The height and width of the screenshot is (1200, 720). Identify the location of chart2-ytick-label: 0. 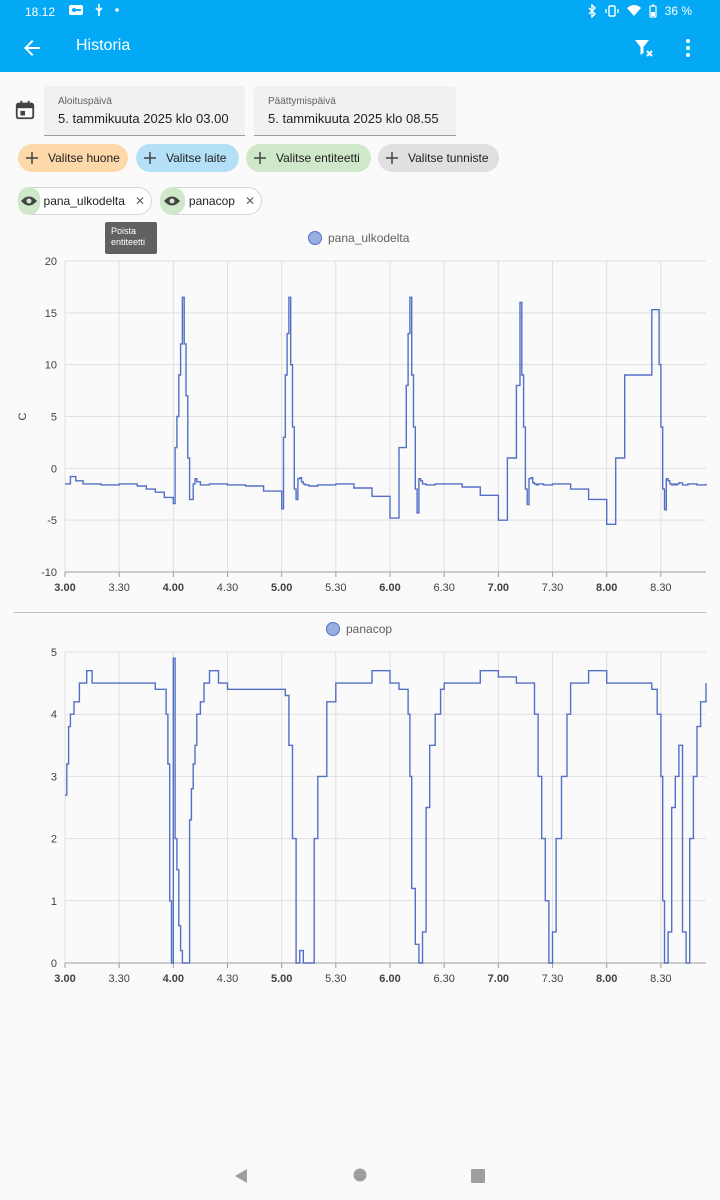
(54, 964).